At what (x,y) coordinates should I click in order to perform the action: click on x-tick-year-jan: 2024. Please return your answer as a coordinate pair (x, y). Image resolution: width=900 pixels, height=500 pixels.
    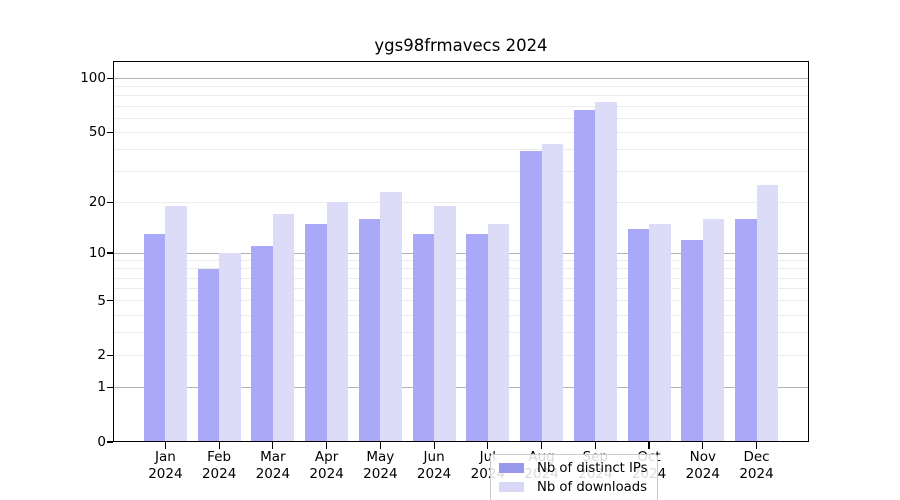
    Looking at the image, I should click on (165, 474).